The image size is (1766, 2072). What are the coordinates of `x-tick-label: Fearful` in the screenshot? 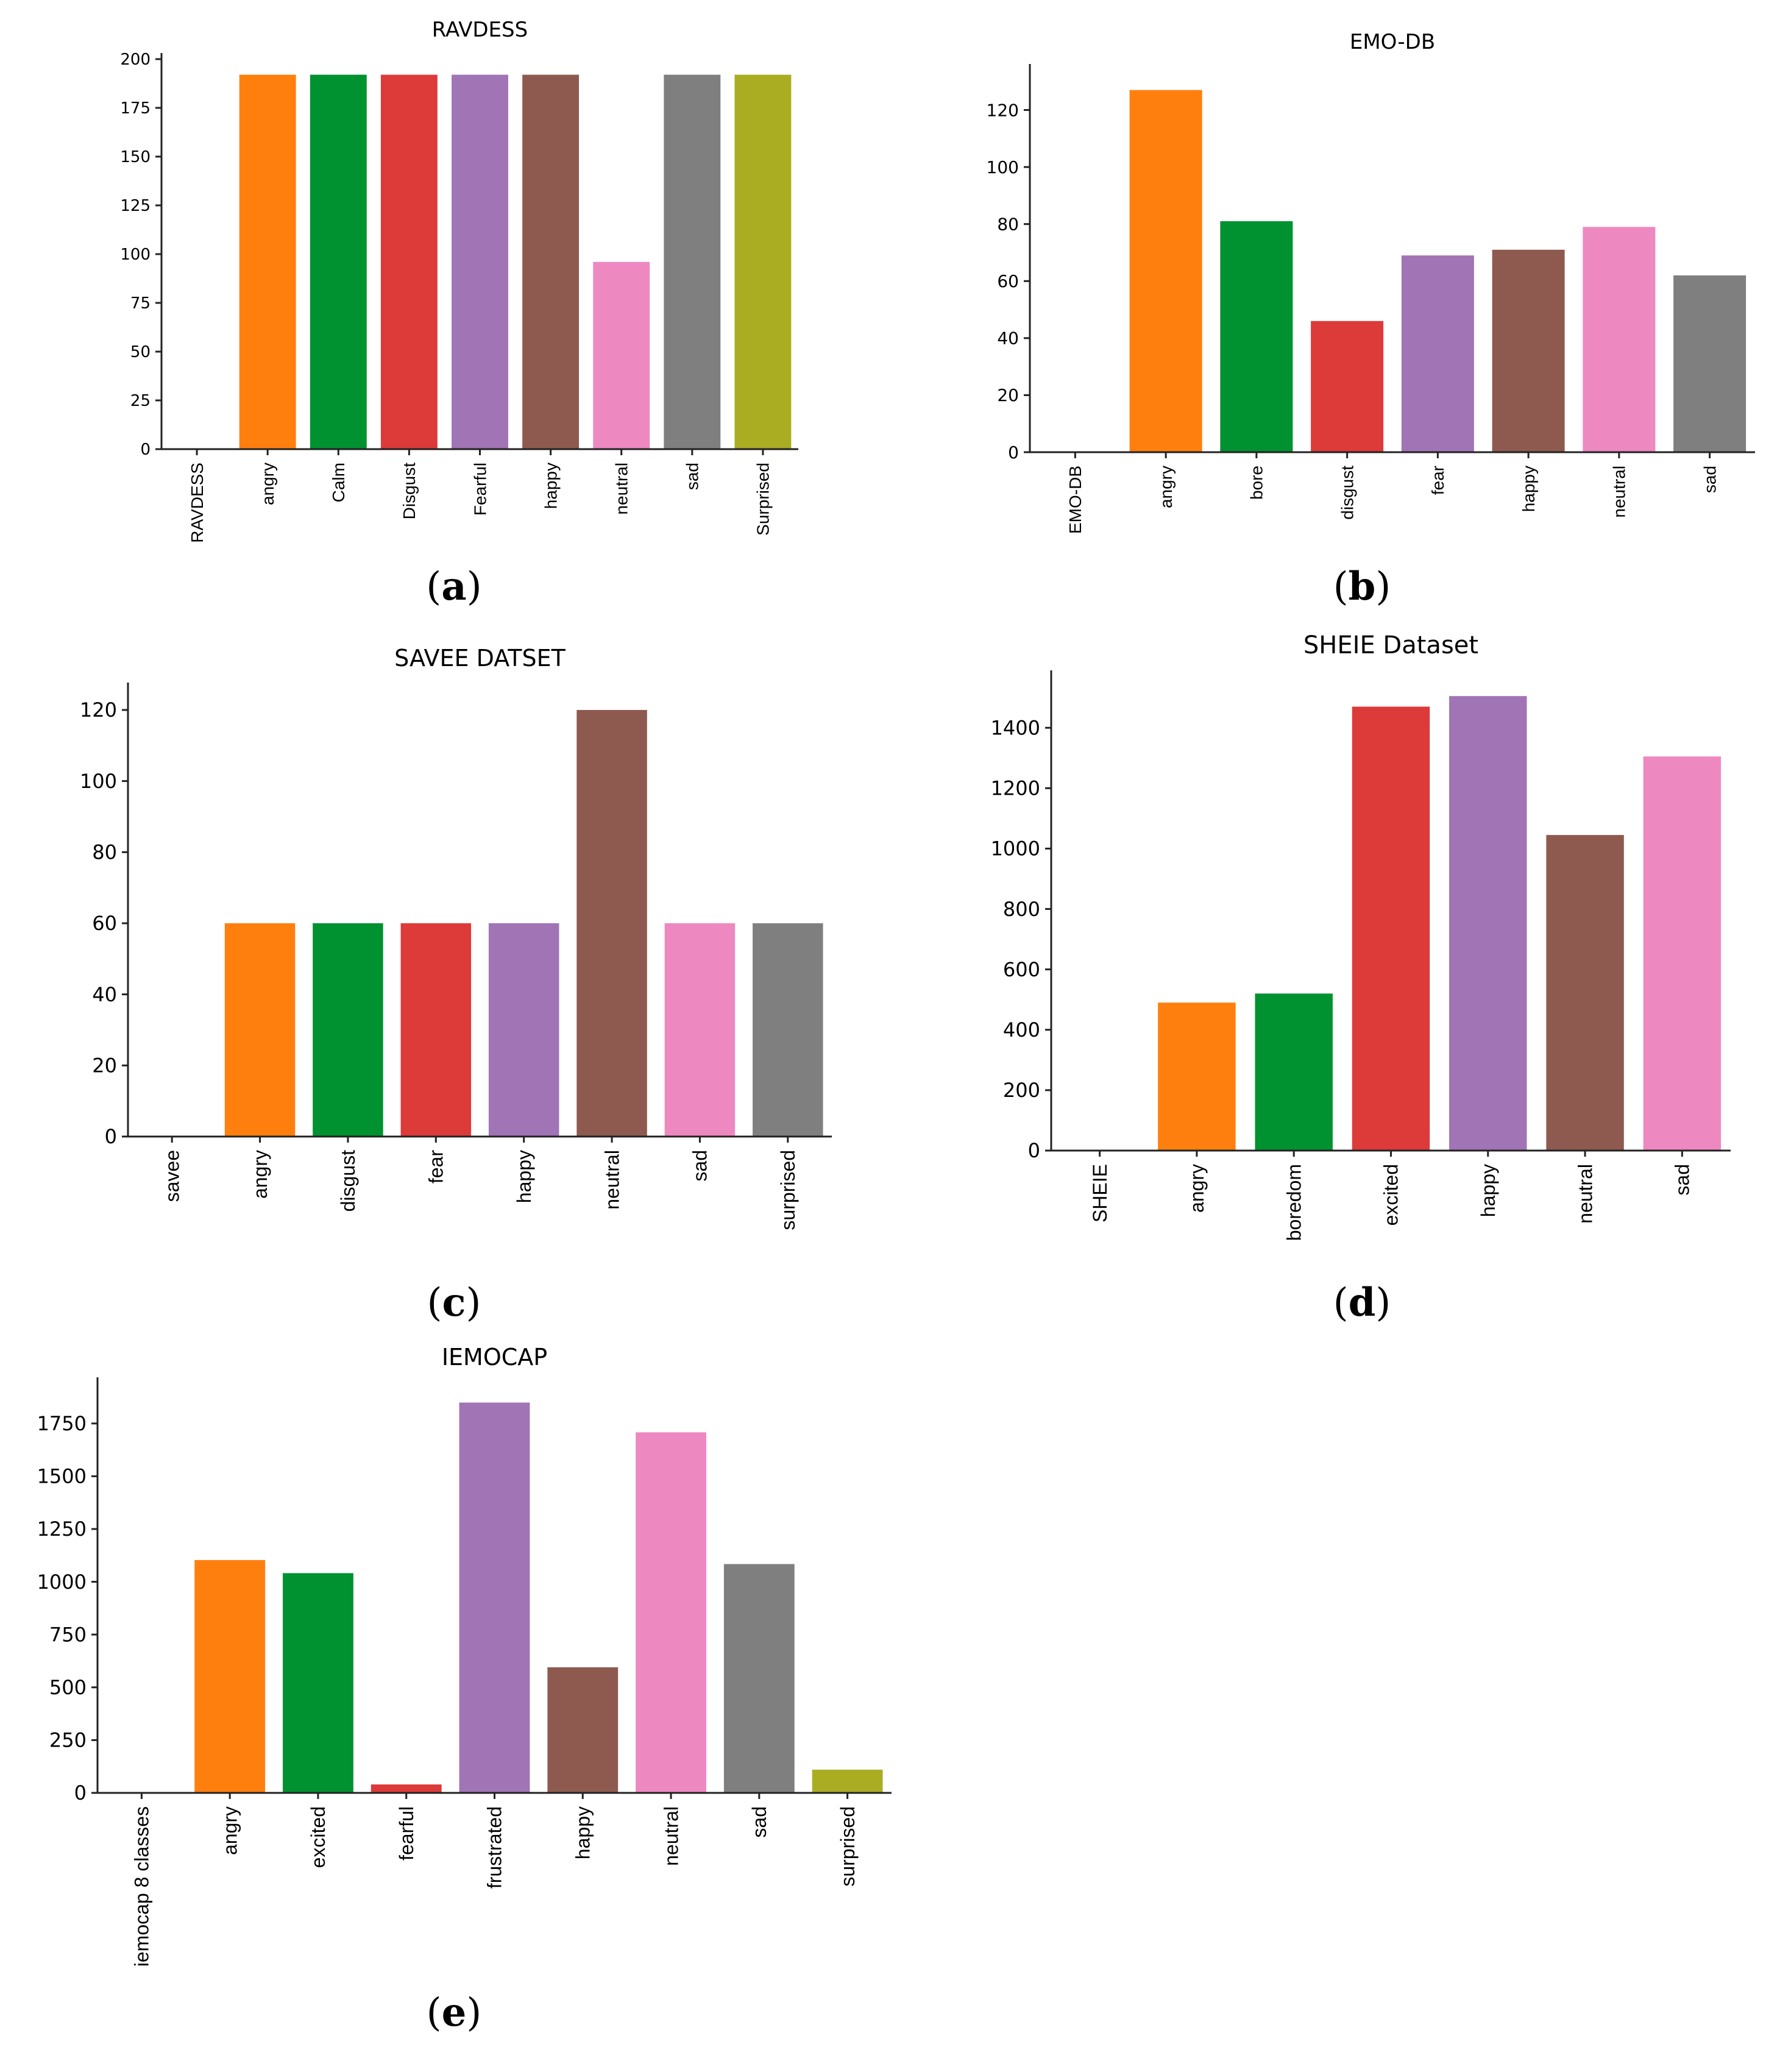 It's located at (479, 489).